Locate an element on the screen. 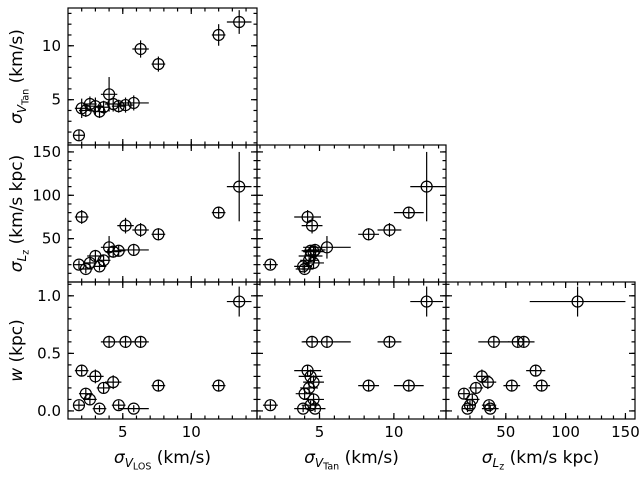 The image size is (640, 480). x-axis-label-vtan: σVTan (km/s) is located at coordinates (351, 460).